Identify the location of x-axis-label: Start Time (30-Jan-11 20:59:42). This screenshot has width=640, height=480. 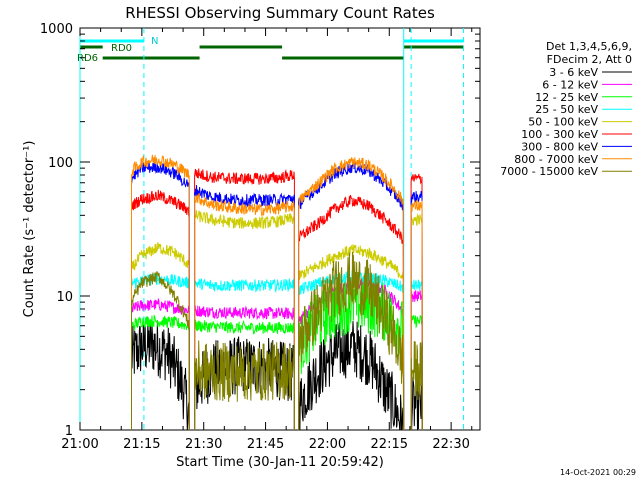
(280, 462).